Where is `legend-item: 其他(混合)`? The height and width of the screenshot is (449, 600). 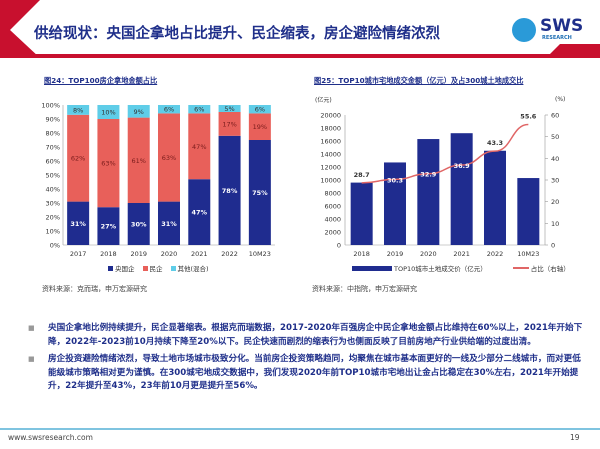
legend-item: 其他(混合) is located at coordinates (189, 268).